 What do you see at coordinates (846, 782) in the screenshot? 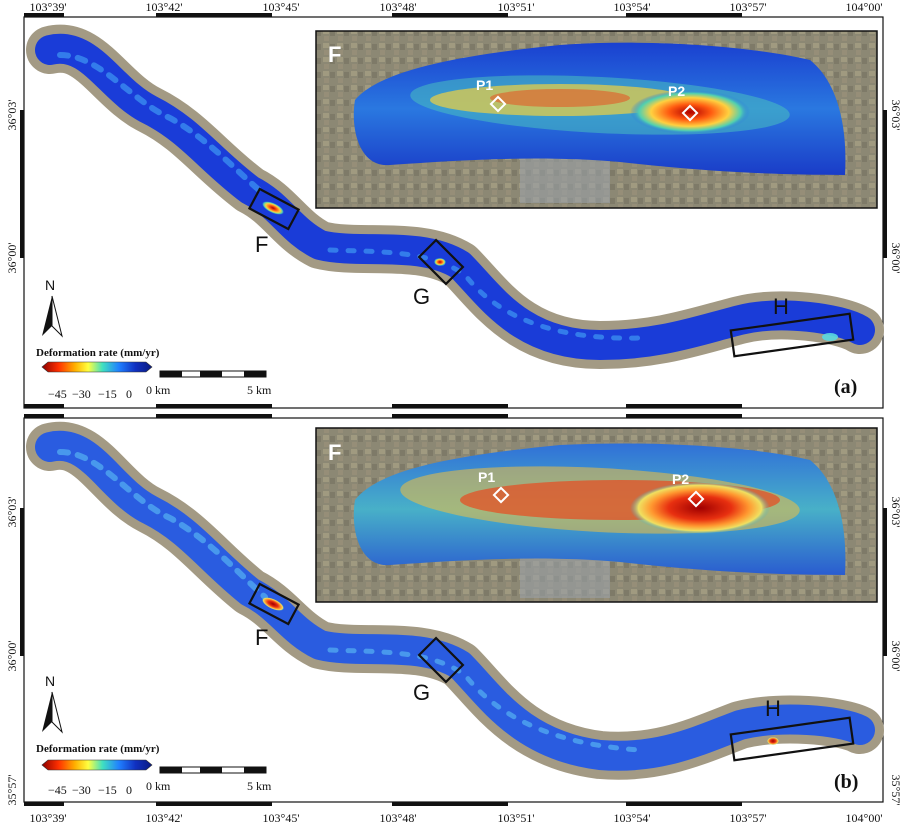
I see `panel-label-b: (b)` at bounding box center [846, 782].